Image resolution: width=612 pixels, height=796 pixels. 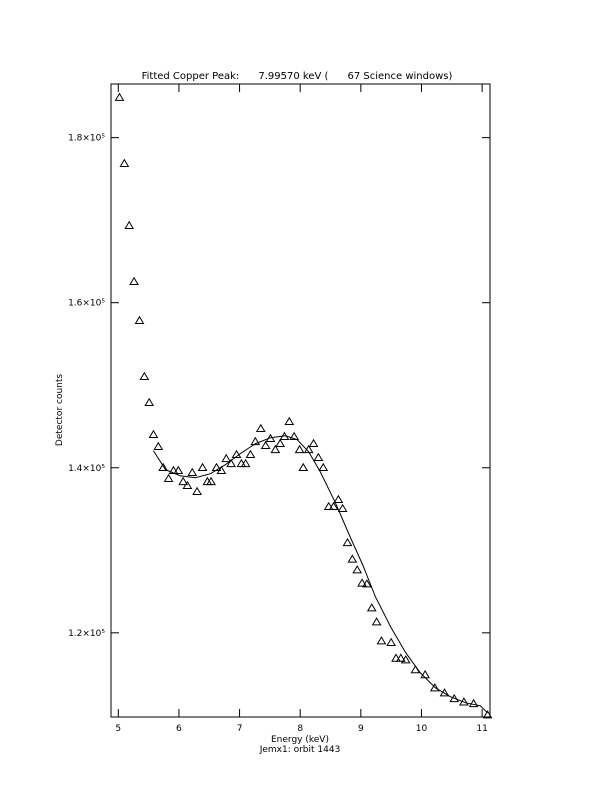 What do you see at coordinates (60, 410) in the screenshot?
I see `y-axis-label: Detector counts` at bounding box center [60, 410].